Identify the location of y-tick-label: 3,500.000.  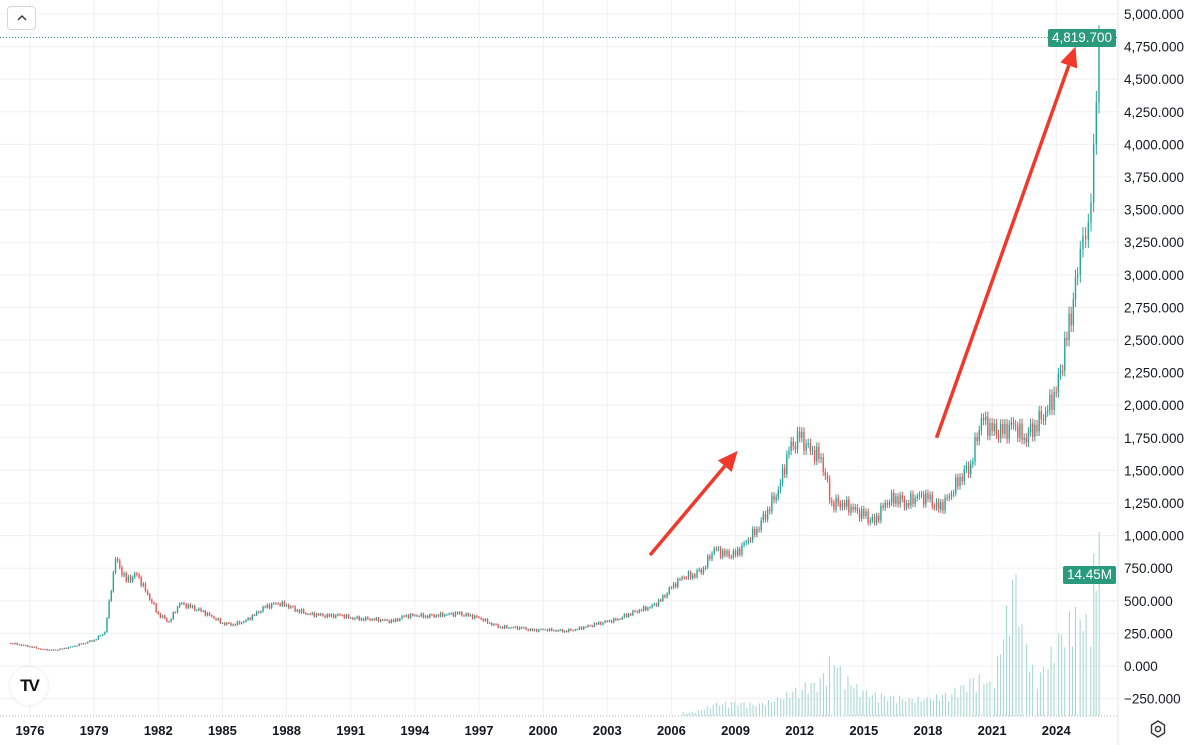
(1154, 210).